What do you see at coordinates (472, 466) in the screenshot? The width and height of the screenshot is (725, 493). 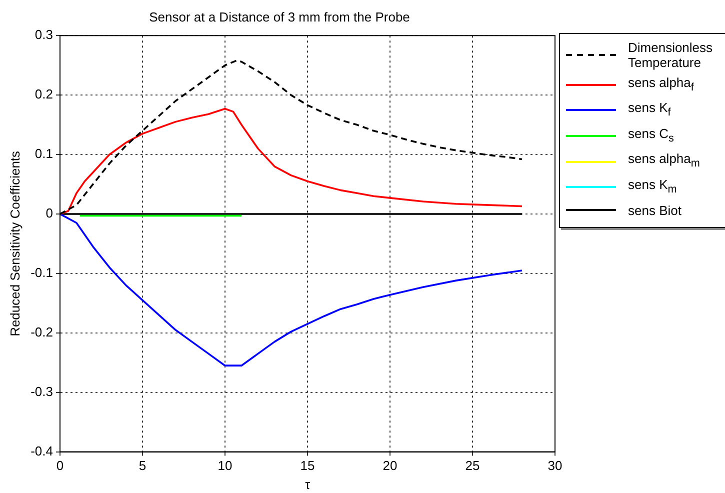 I see `x-tick-label: 25` at bounding box center [472, 466].